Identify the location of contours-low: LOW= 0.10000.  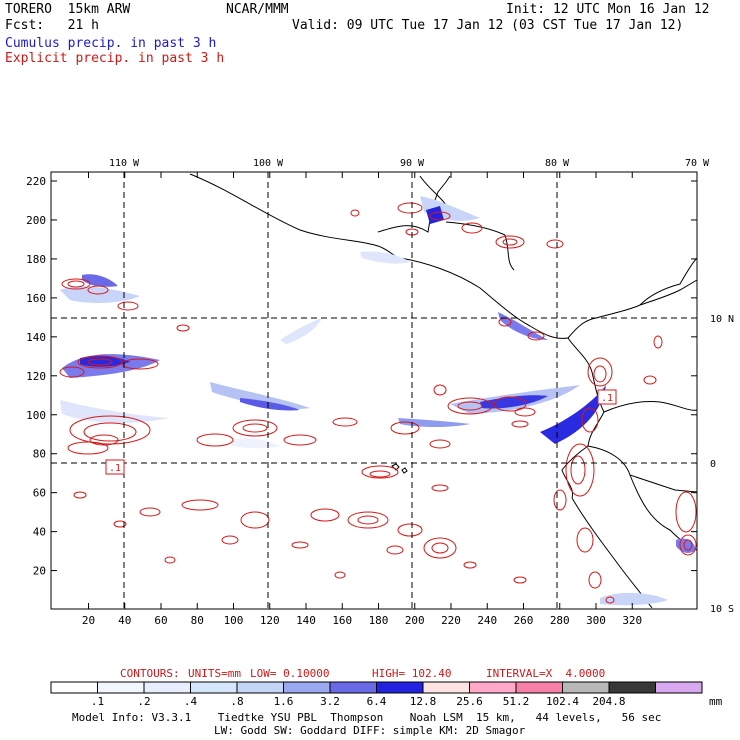
(290, 673).